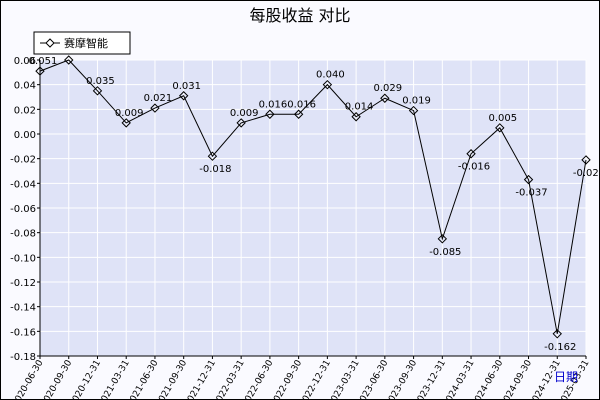 This screenshot has height=400, width=600. Describe the element at coordinates (586, 173) in the screenshot. I see `data-label: -0.021` at that location.